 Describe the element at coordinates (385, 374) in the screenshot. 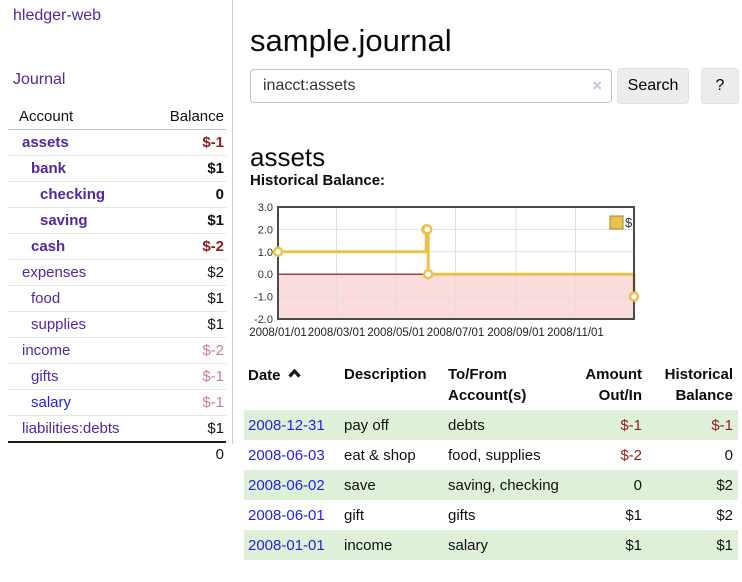

I see `register-header-description: Description` at that location.